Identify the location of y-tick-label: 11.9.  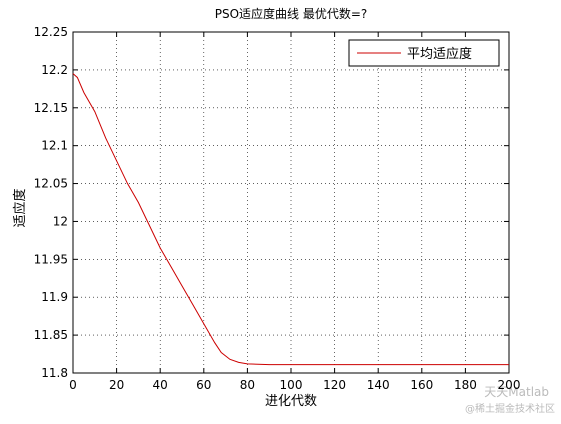
(54, 297).